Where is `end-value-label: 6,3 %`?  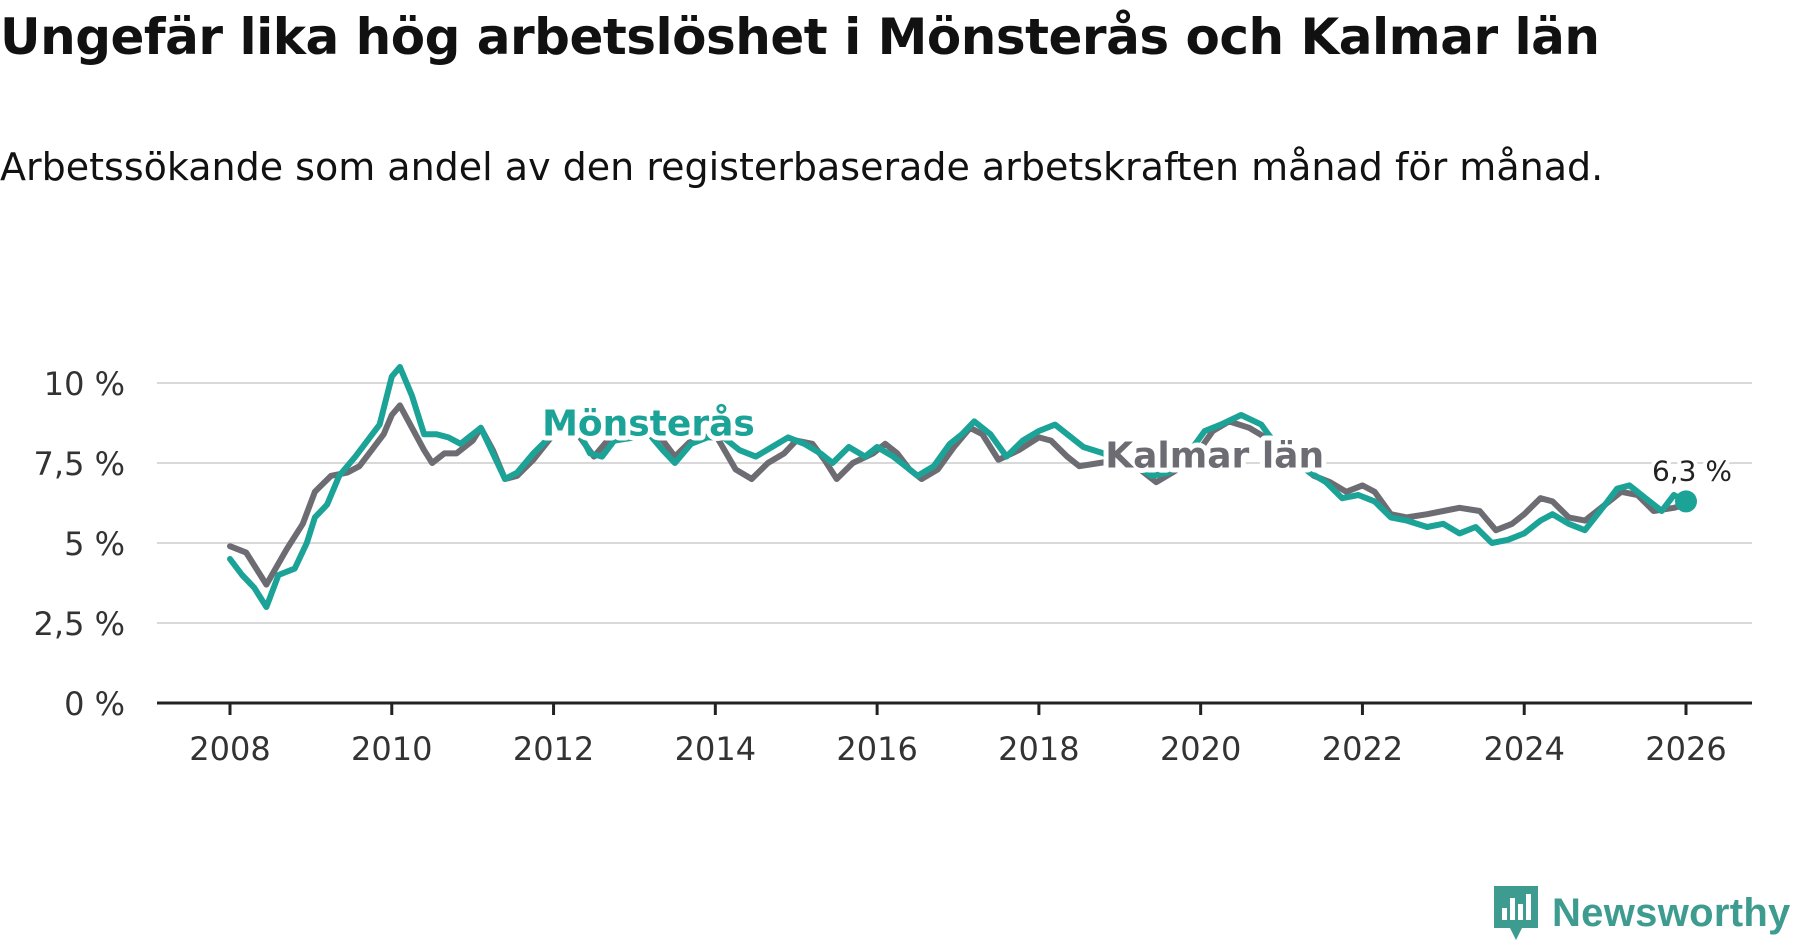 end-value-label: 6,3 % is located at coordinates (1692, 470).